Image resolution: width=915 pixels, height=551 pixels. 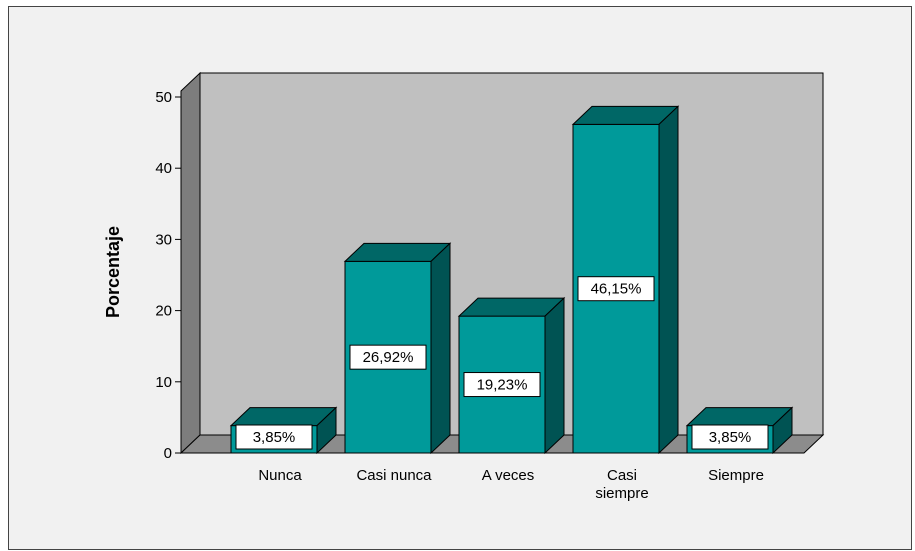 I want to click on y-tick-label-30: 30, so click(x=163, y=239).